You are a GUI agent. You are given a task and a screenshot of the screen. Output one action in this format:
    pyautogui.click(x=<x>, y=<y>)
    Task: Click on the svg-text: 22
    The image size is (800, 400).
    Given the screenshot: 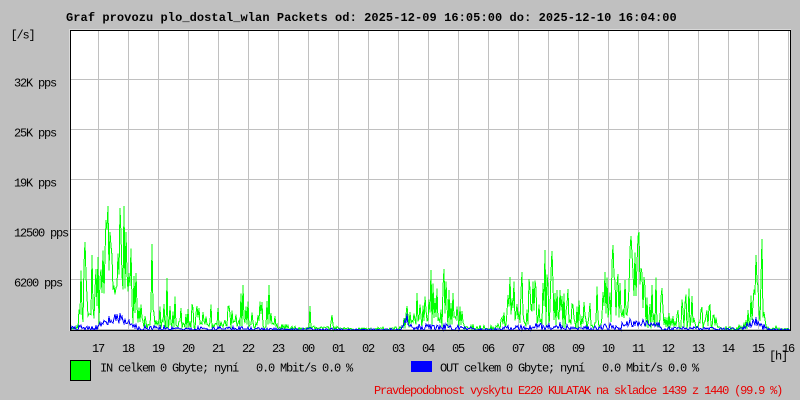 What is the action you would take?
    pyautogui.click(x=248, y=349)
    